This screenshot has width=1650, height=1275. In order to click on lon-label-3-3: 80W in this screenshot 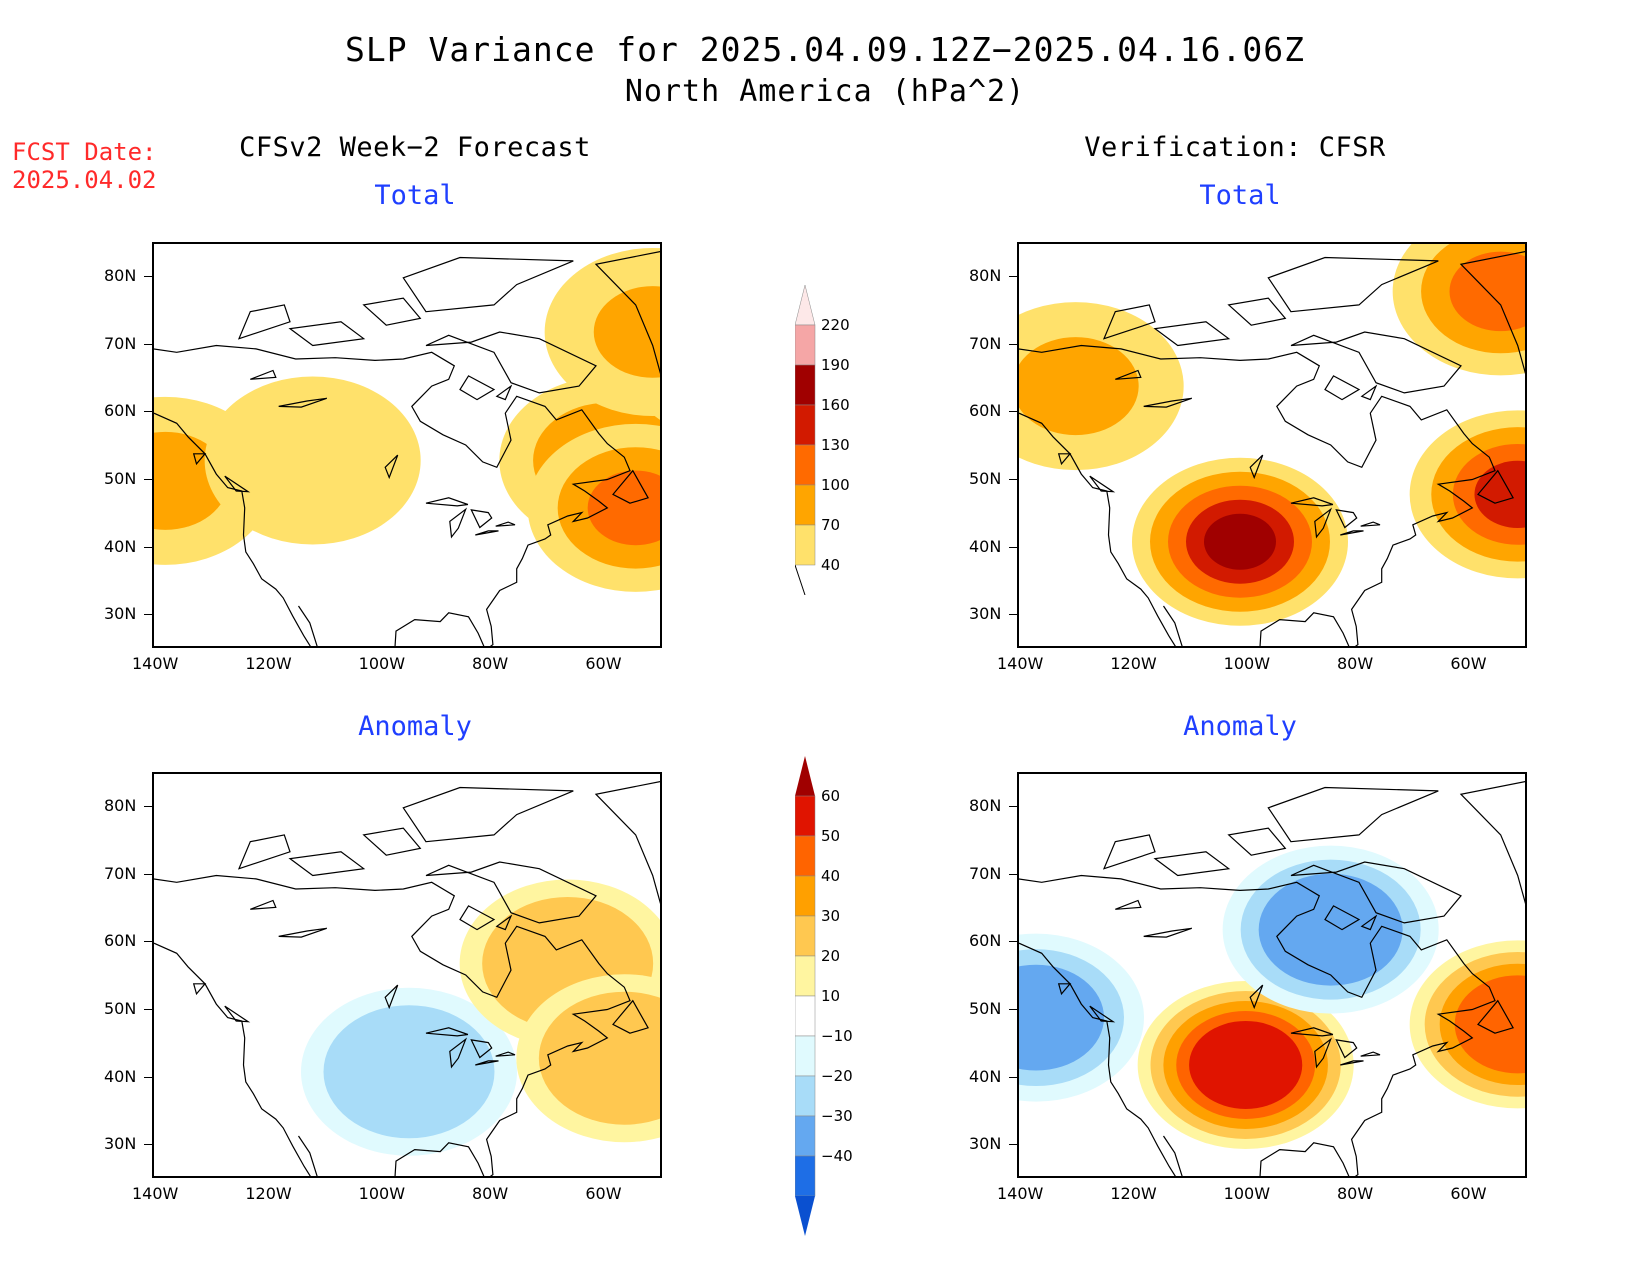, I will do `click(1355, 1193)`.